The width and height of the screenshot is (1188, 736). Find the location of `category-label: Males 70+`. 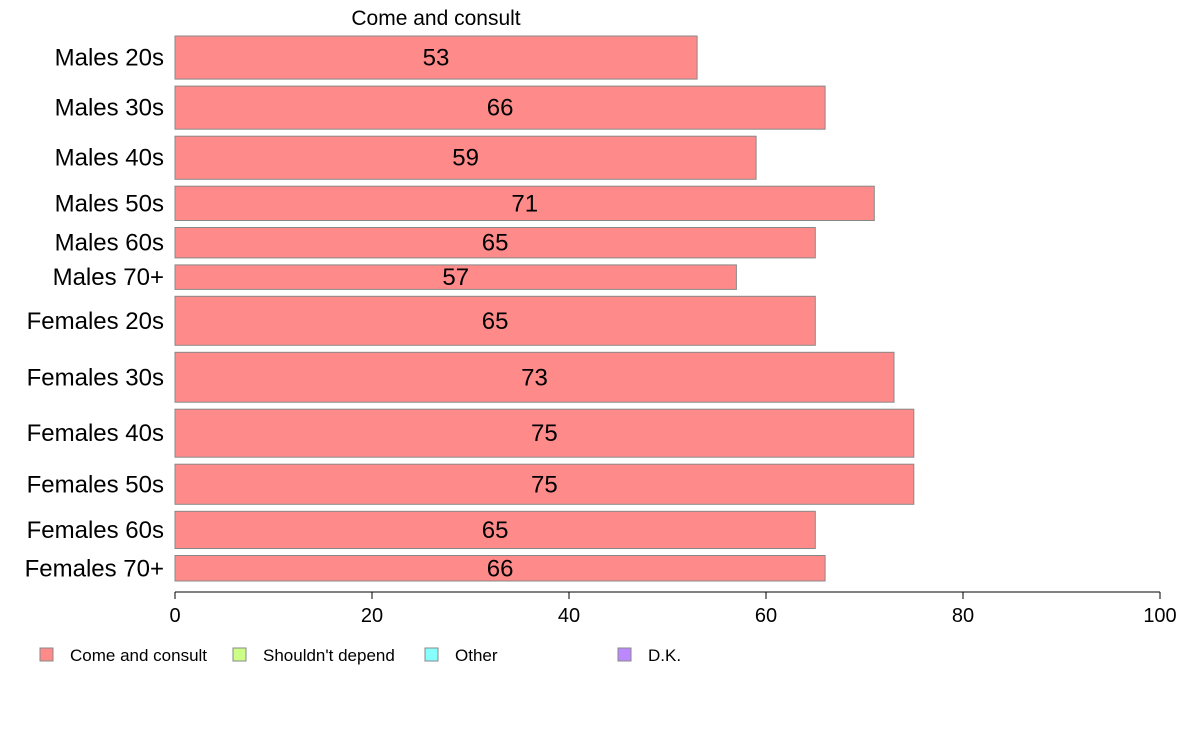

category-label: Males 70+ is located at coordinates (108, 277).